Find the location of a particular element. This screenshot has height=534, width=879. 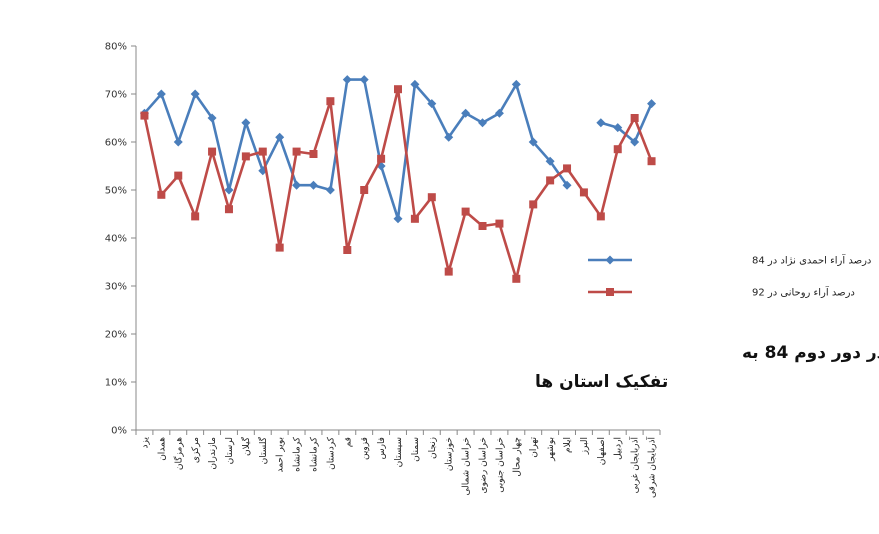

x-category-label: کردستان is located at coordinates (331, 453).